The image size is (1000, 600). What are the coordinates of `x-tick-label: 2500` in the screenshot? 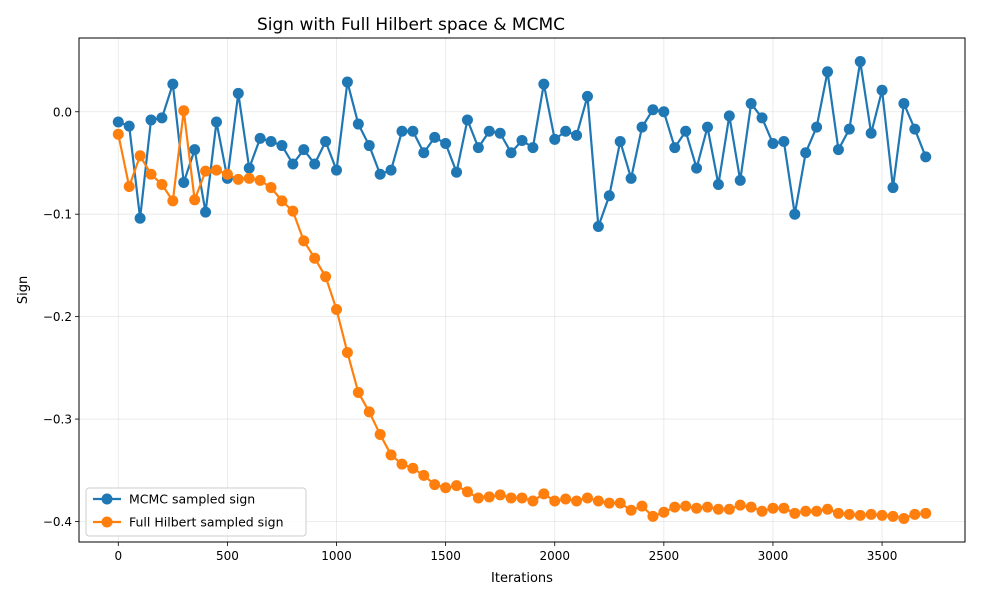 It's located at (664, 556).